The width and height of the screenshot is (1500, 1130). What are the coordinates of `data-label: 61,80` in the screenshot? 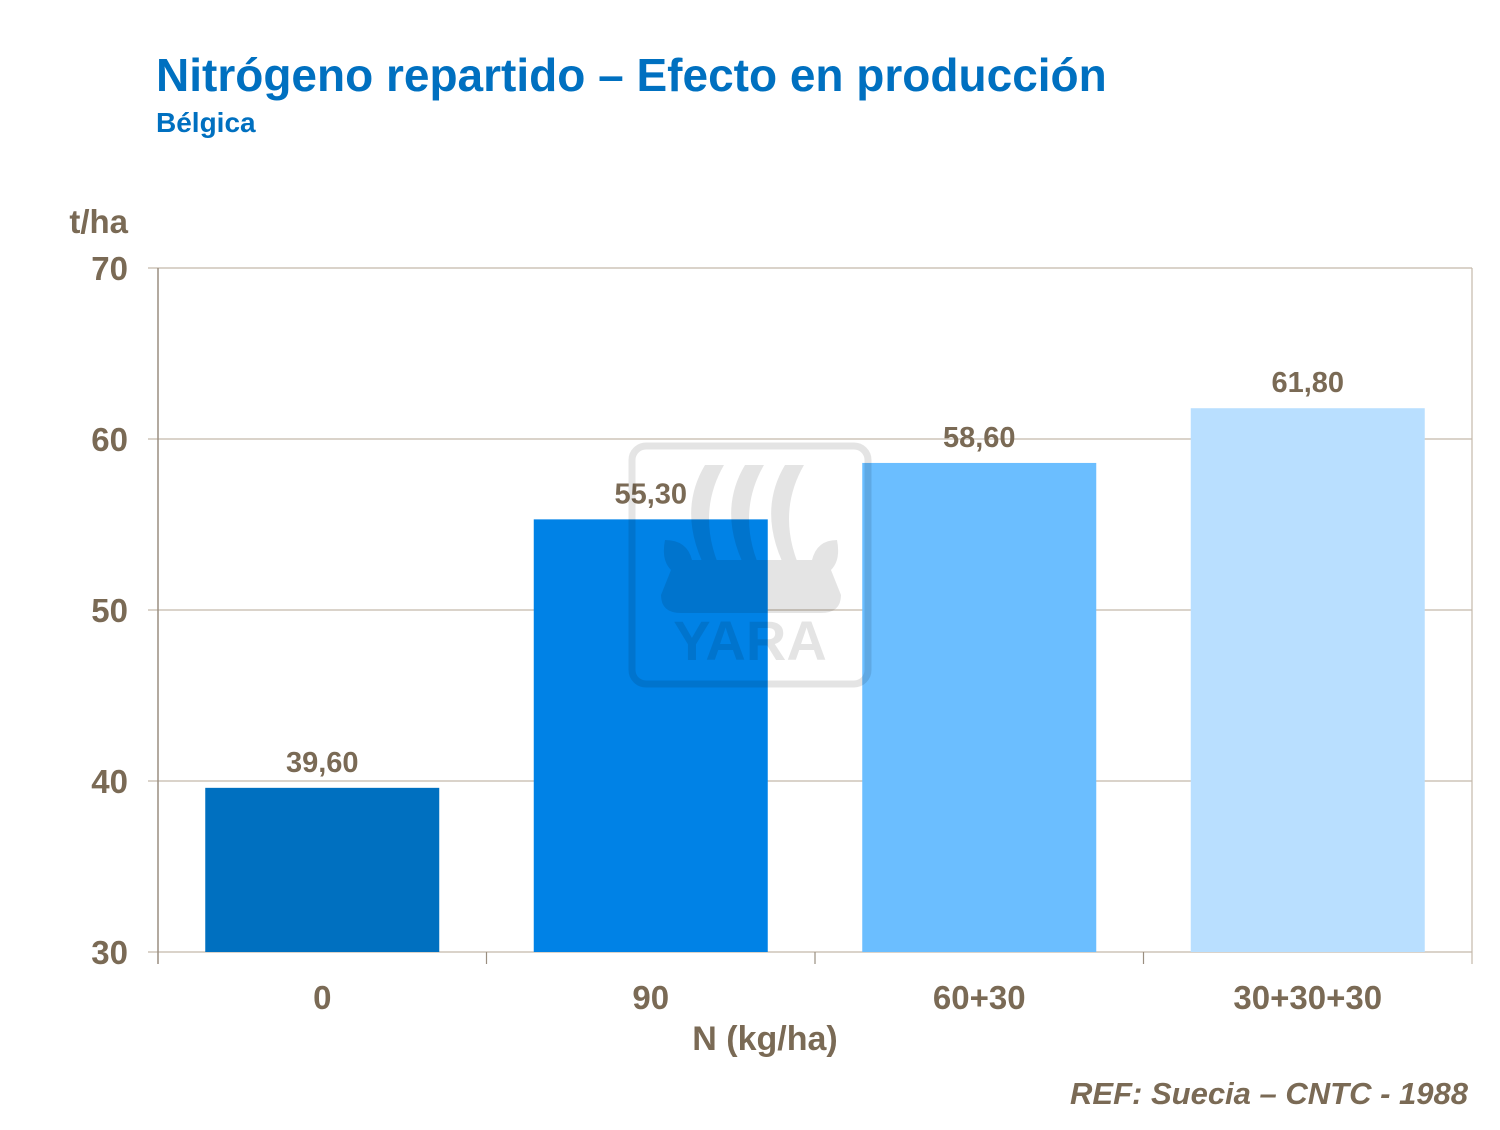 It's located at (1307, 383).